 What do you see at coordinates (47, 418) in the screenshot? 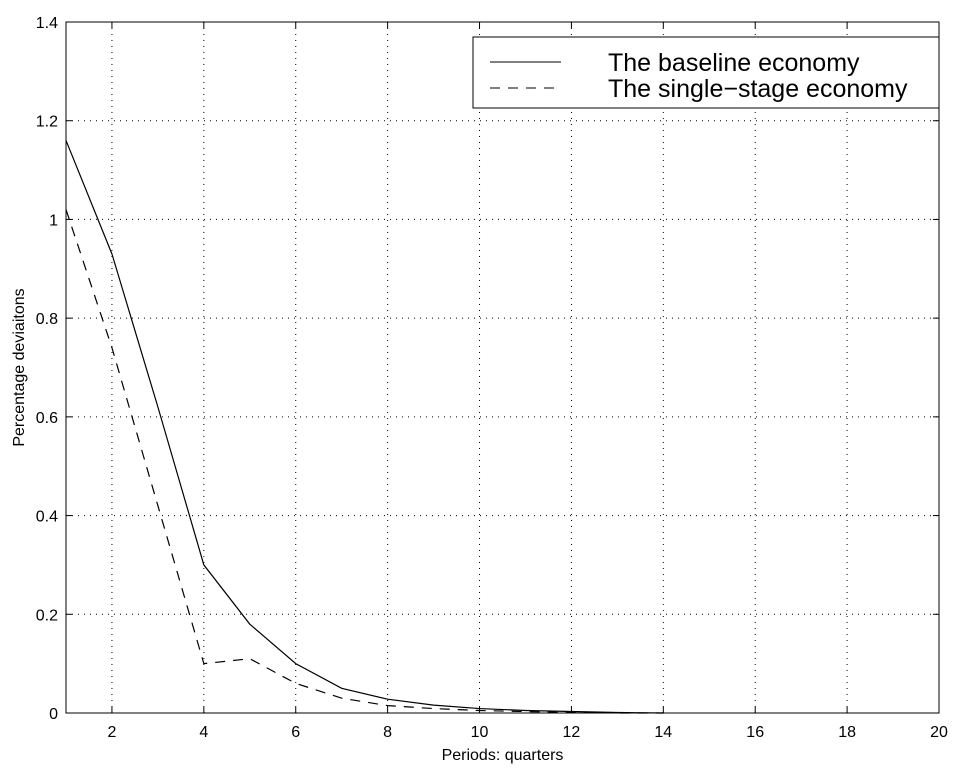
I see `y-tick-label: 0.6` at bounding box center [47, 418].